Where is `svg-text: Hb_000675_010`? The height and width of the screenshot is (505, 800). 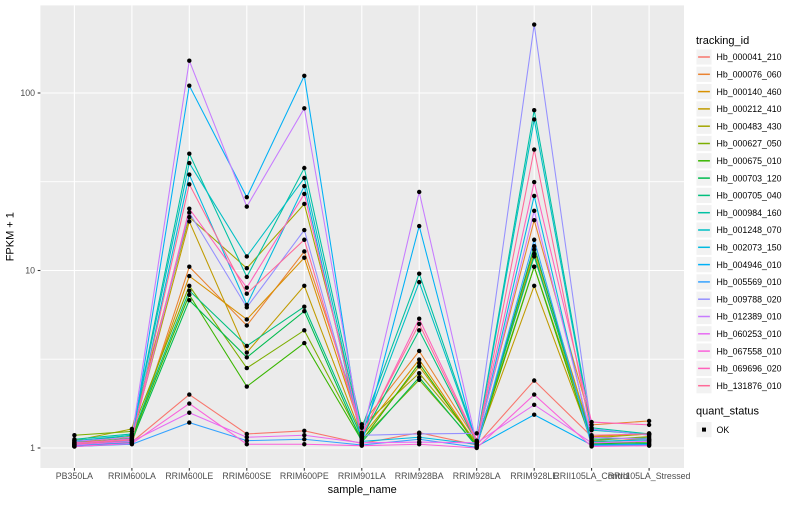 svg-text: Hb_000675_010 is located at coordinates (749, 161).